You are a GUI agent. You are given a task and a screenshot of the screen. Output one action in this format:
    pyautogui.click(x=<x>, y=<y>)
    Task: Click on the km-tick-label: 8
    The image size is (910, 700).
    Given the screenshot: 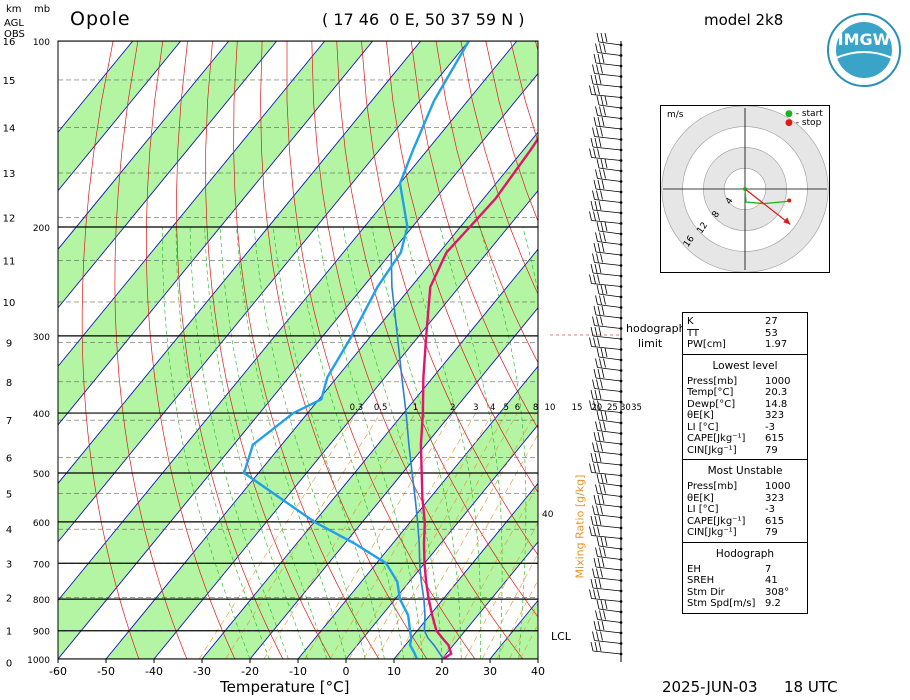 What is the action you would take?
    pyautogui.click(x=9, y=383)
    